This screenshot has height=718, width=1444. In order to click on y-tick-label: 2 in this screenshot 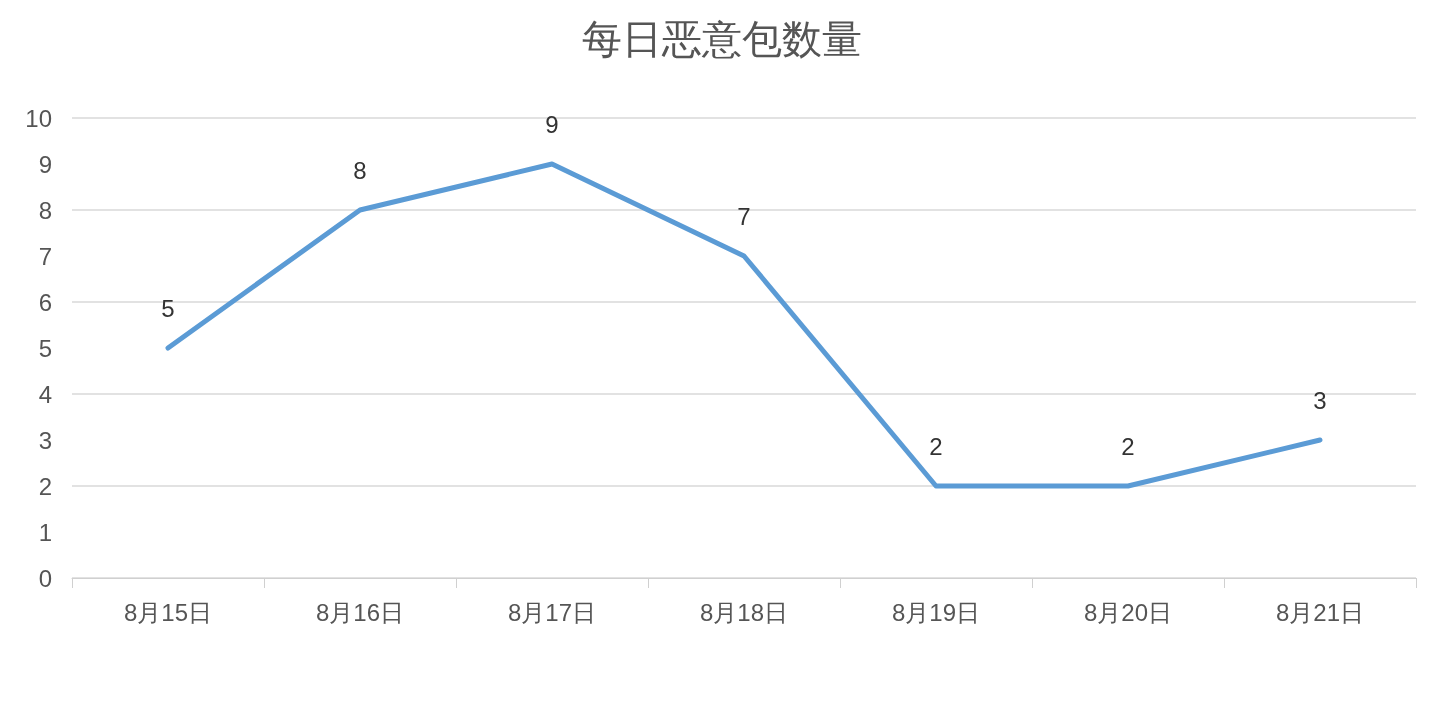, I will do `click(45, 486)`.